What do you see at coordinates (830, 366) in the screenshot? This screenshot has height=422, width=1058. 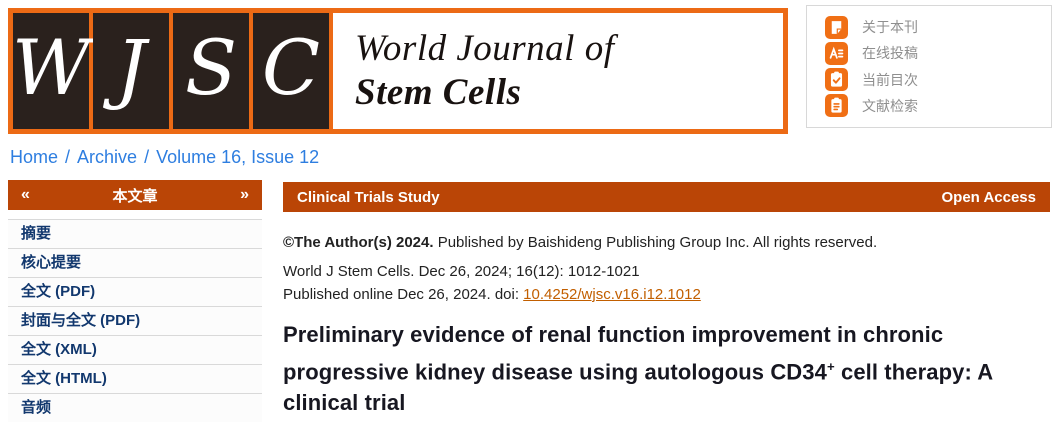 I see `article-title-superscript: +` at bounding box center [830, 366].